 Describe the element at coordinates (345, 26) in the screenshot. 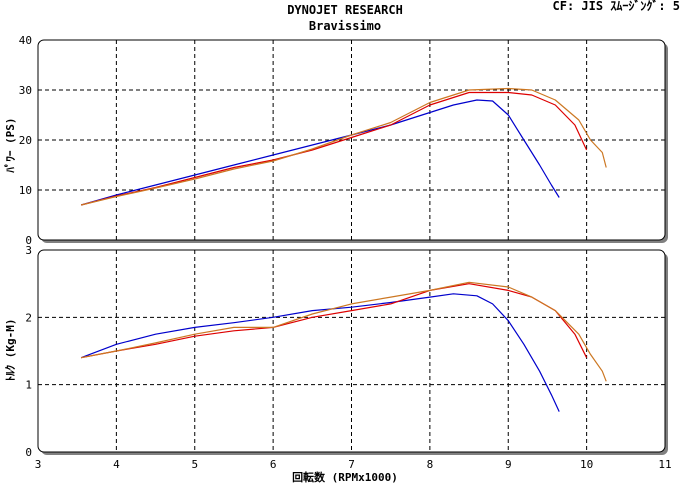

I see `chart-subtitle: Bravissimo` at that location.